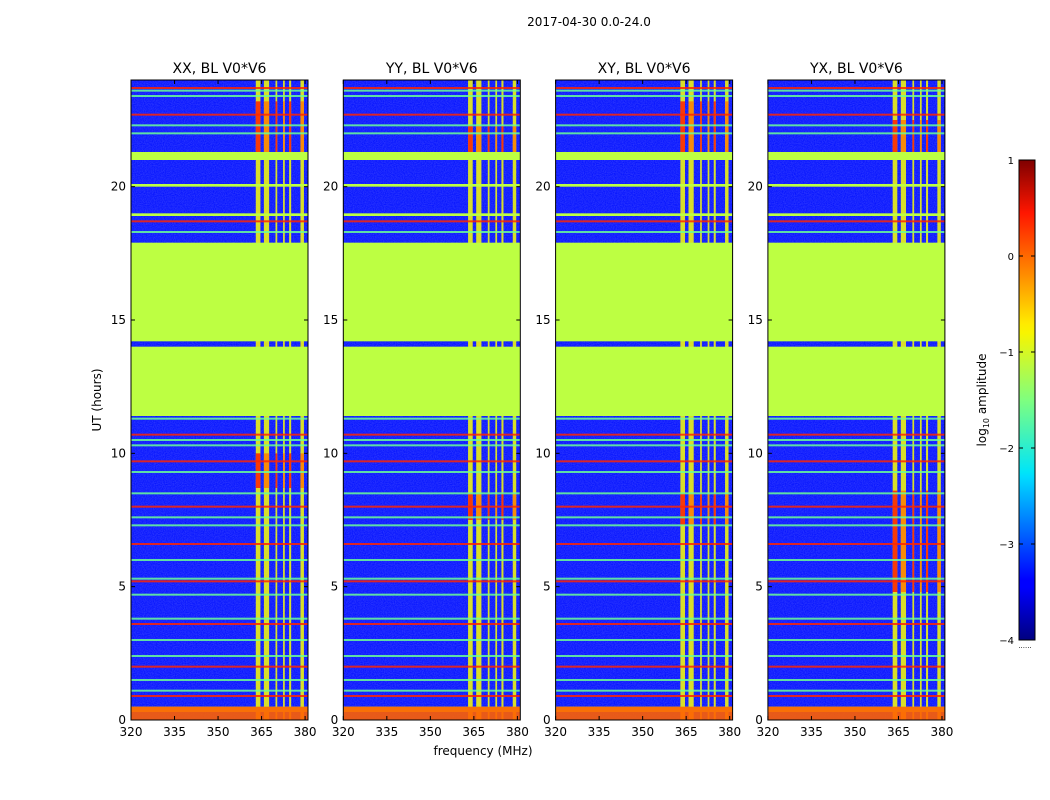  Describe the element at coordinates (982, 437) in the screenshot. I see `colorbar-label-log: log` at that location.